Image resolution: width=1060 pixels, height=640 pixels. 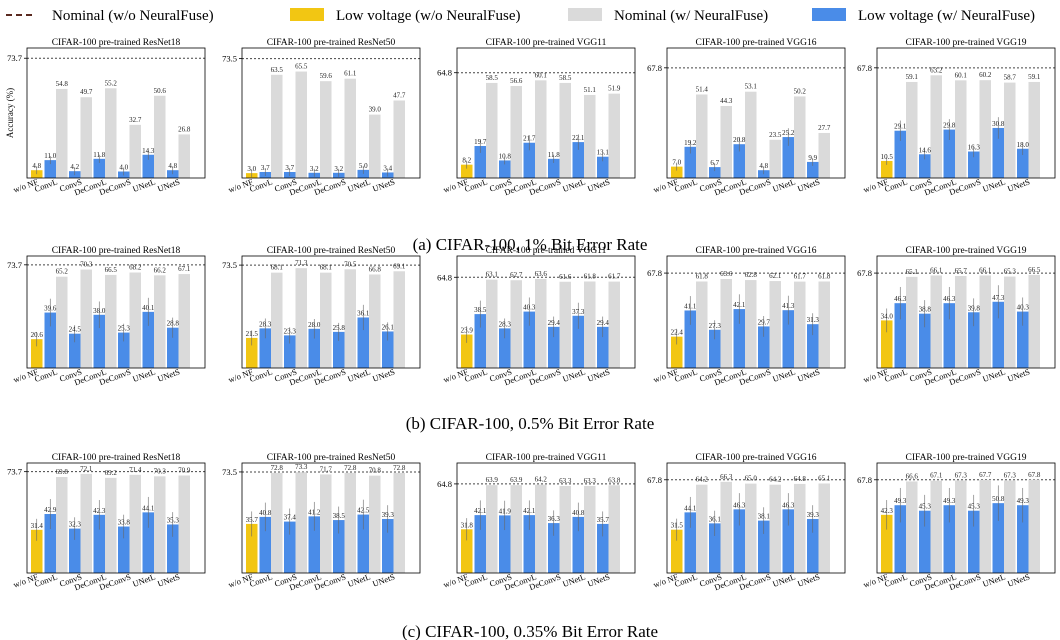 I want to click on value-label-low: 19.2, so click(x=690, y=143).